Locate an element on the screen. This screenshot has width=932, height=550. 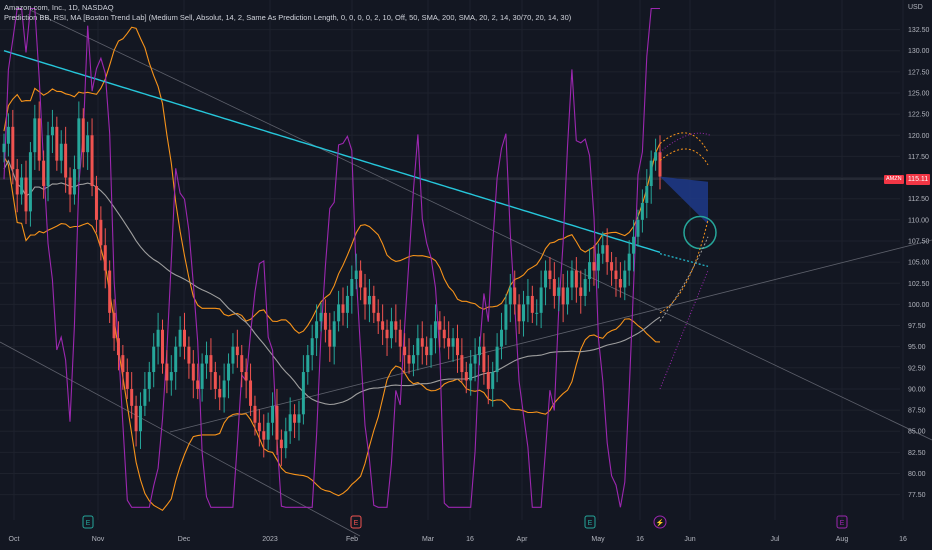
symbol-price-tag: AMZN is located at coordinates (894, 179).